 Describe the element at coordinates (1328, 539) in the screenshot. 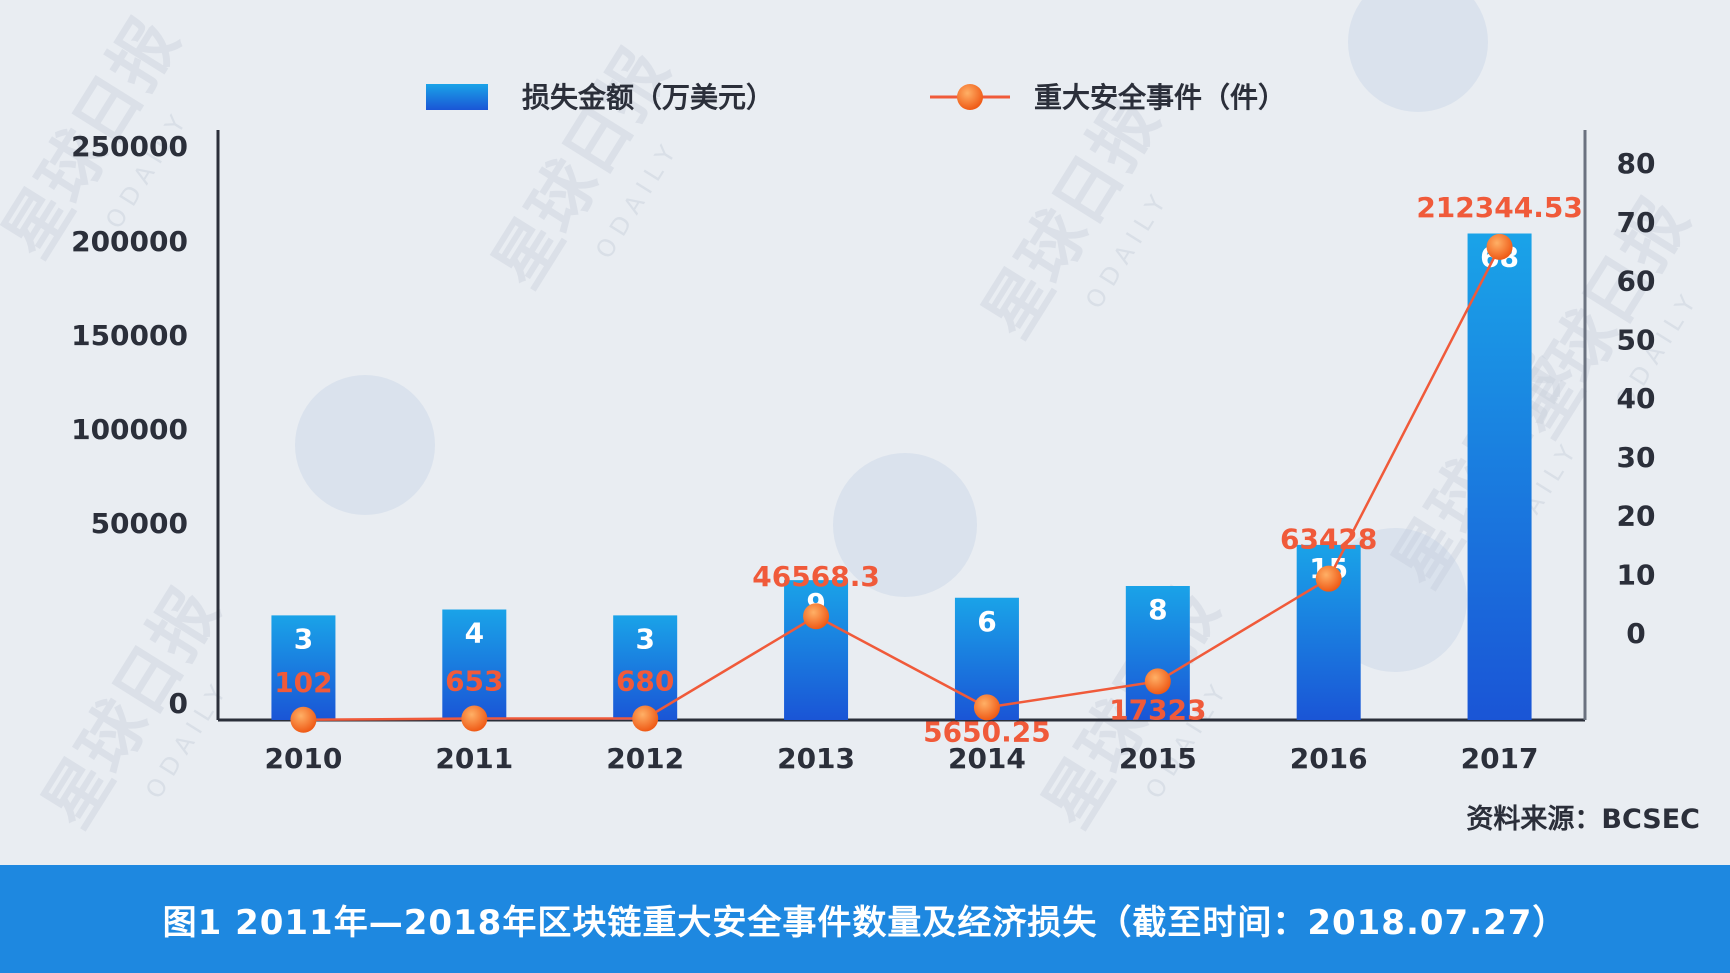

I see `line-value-label: 63428` at that location.